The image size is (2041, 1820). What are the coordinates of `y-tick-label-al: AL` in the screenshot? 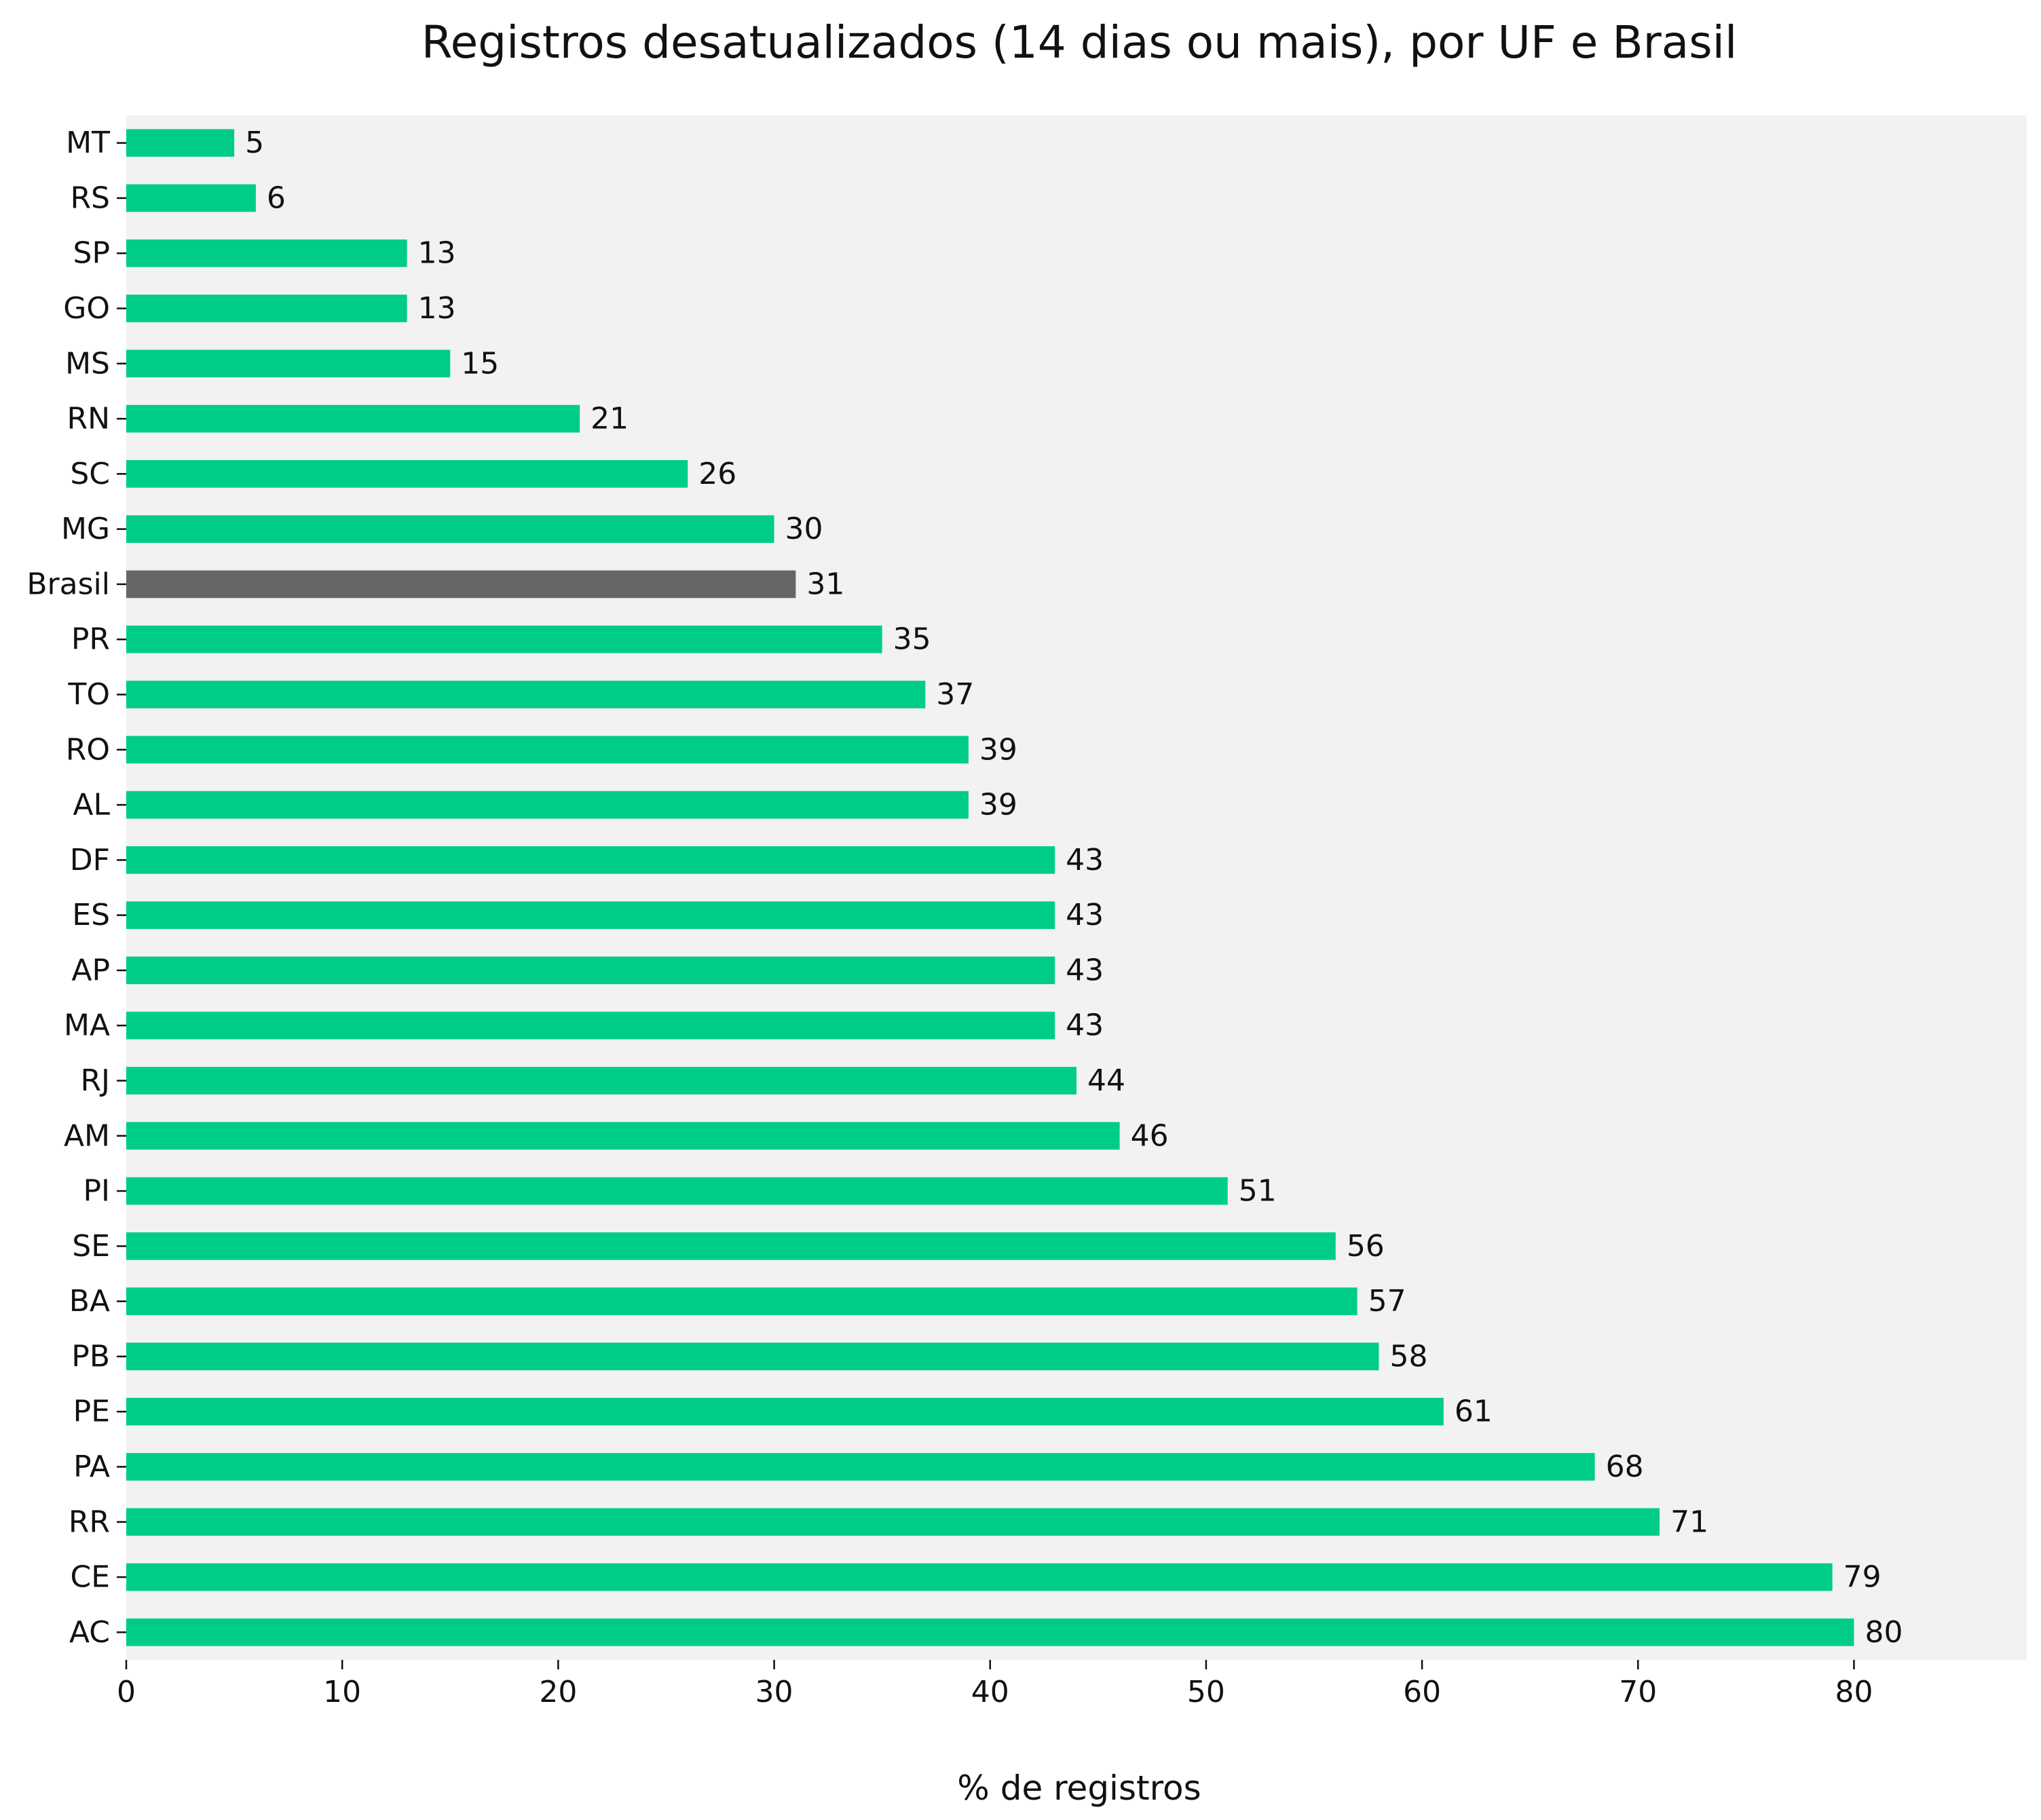 It's located at (92, 805).